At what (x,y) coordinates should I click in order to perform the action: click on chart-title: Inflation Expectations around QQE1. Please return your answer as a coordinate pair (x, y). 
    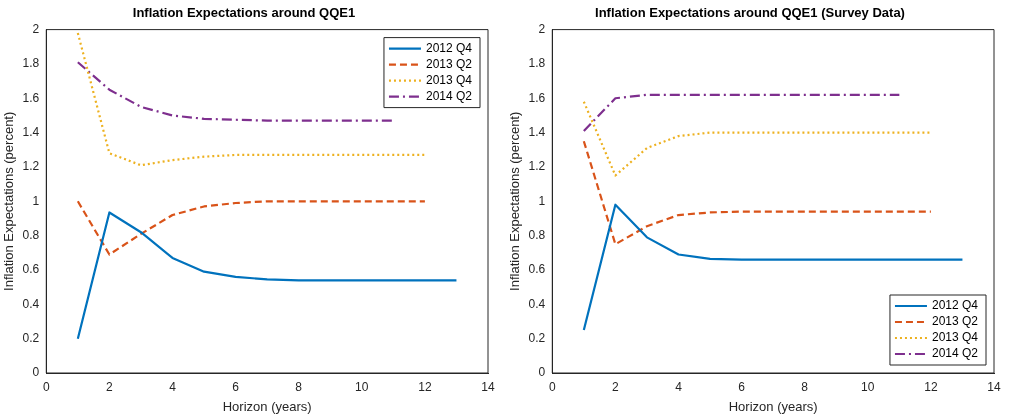
    Looking at the image, I should click on (244, 13).